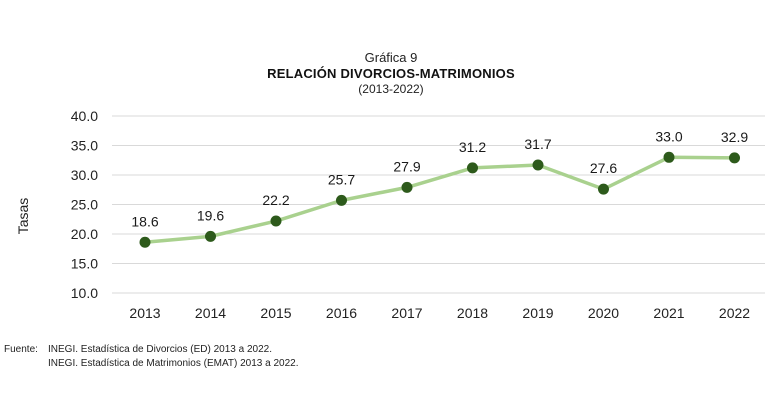  I want to click on data-label: 25.7, so click(341, 179).